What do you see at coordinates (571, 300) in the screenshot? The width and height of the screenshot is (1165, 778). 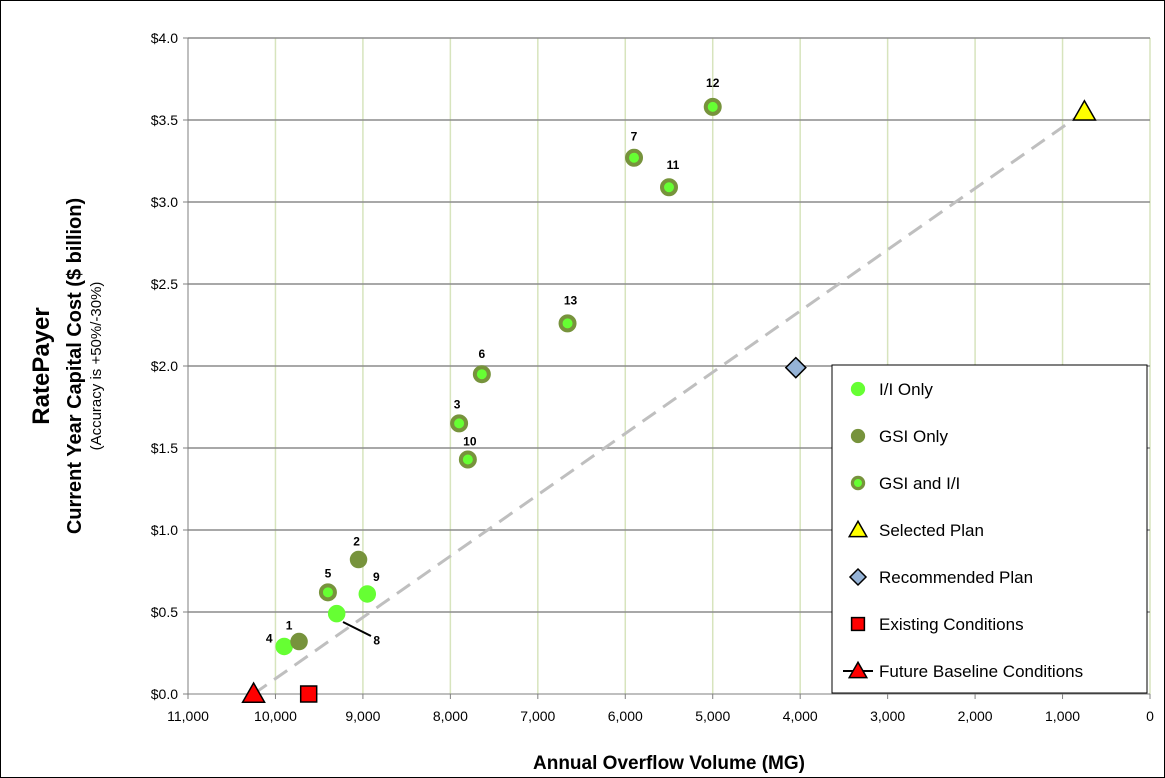 I see `point-label-13: 13` at bounding box center [571, 300].